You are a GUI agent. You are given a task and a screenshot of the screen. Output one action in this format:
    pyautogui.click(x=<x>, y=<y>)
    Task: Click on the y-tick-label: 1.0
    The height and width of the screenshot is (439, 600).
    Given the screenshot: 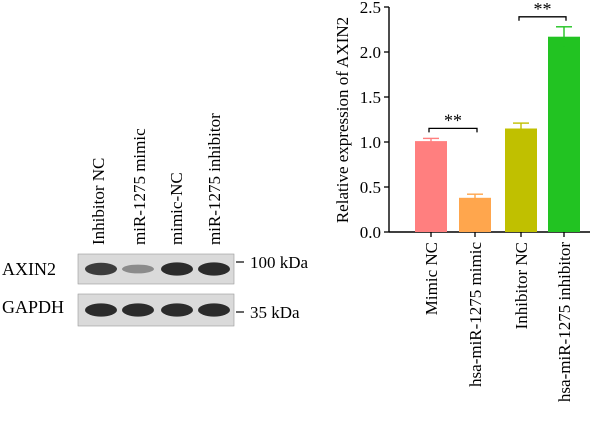 What is the action you would take?
    pyautogui.click(x=370, y=142)
    